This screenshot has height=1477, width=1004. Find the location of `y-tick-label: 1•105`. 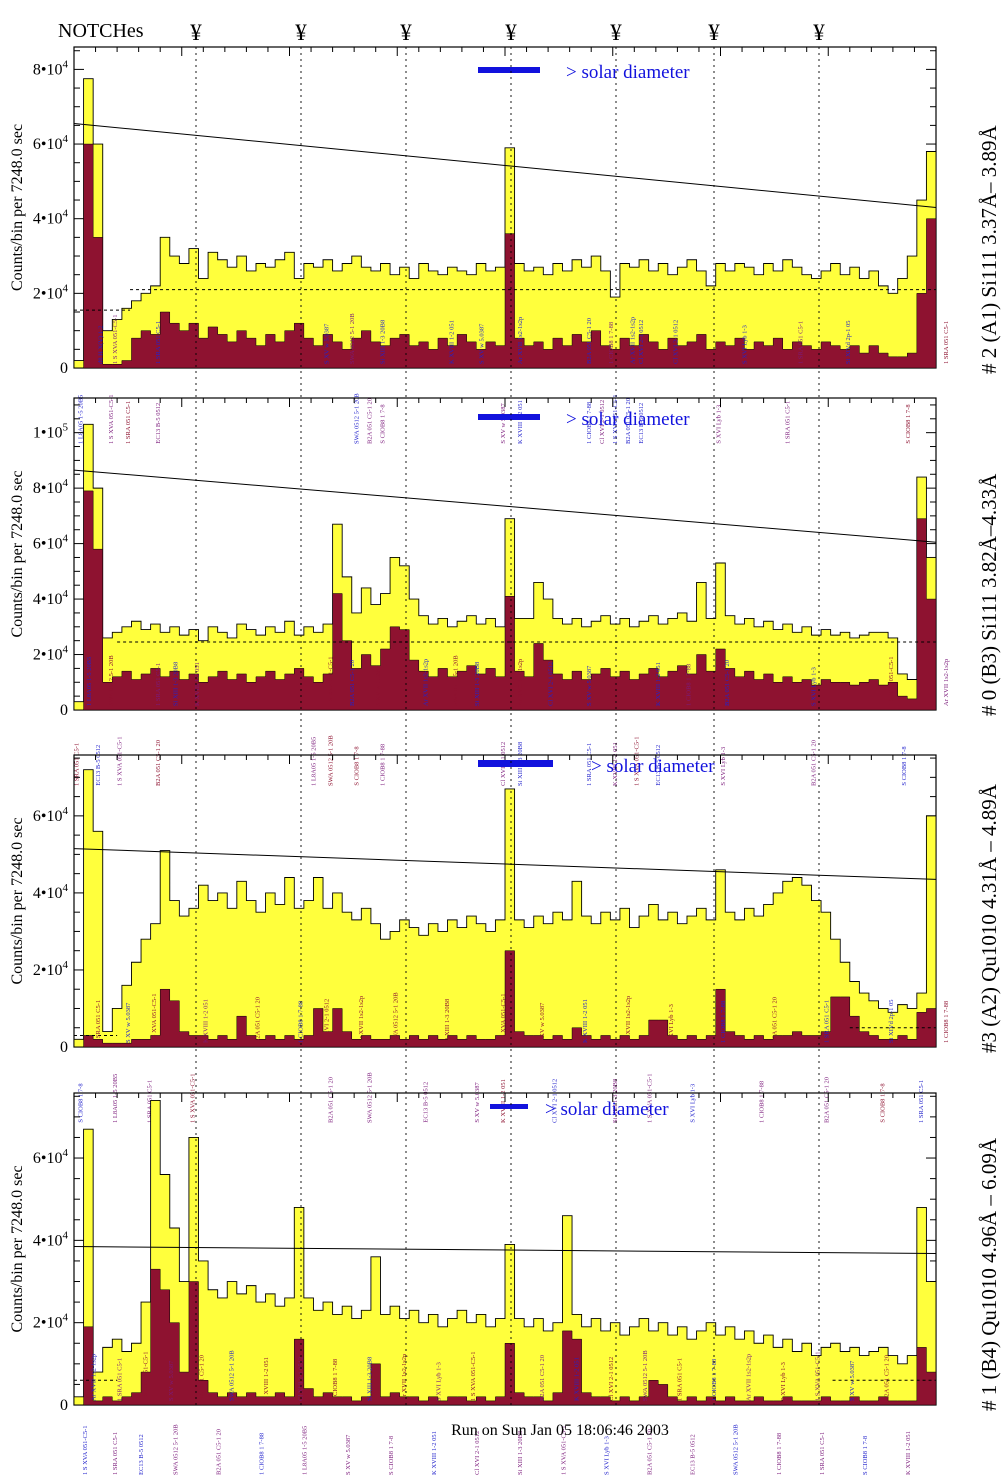

y-tick-label: 1•105 is located at coordinates (51, 432).